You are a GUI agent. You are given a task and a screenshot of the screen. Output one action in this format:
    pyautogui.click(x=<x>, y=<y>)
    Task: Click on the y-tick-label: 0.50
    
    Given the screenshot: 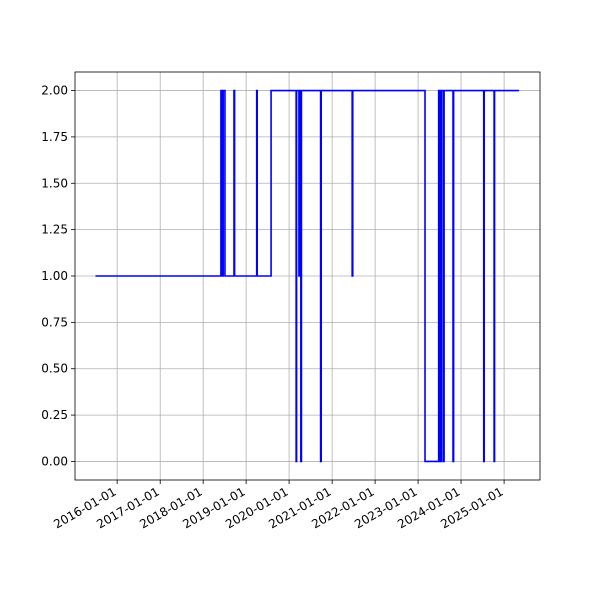 What is the action you would take?
    pyautogui.click(x=54, y=369)
    